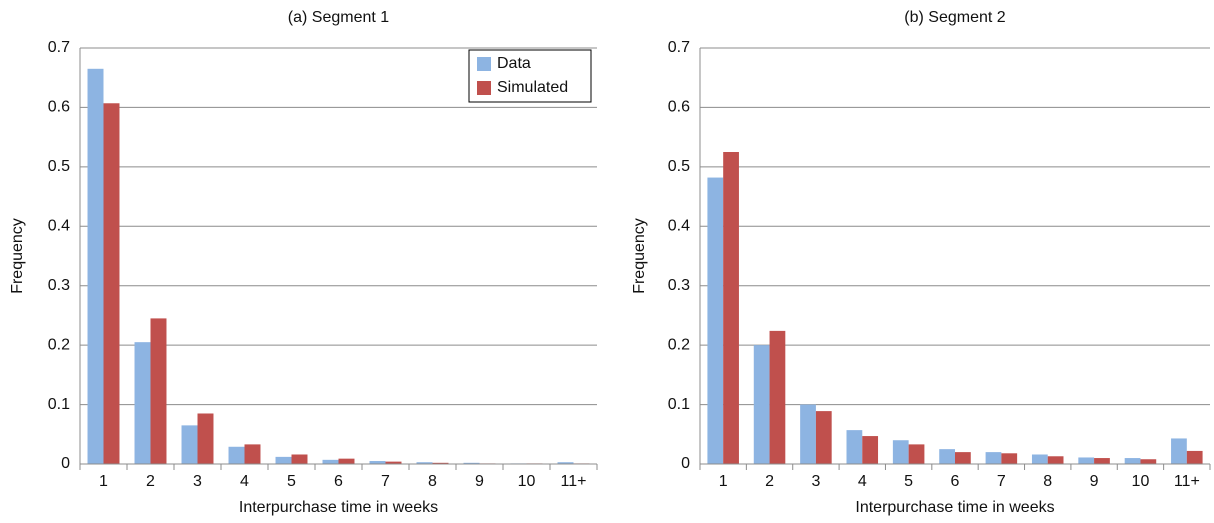  I want to click on legend-label: Data, so click(514, 63).